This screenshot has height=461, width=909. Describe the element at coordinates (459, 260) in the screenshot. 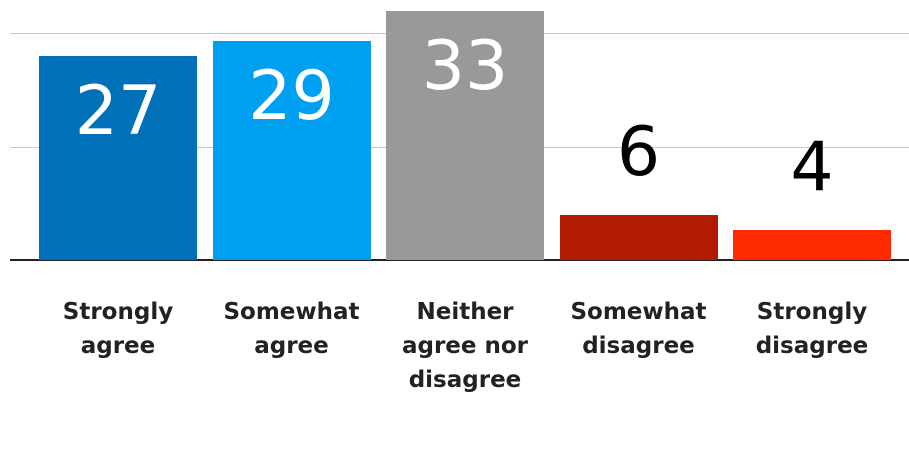

I see `baseline` at that location.